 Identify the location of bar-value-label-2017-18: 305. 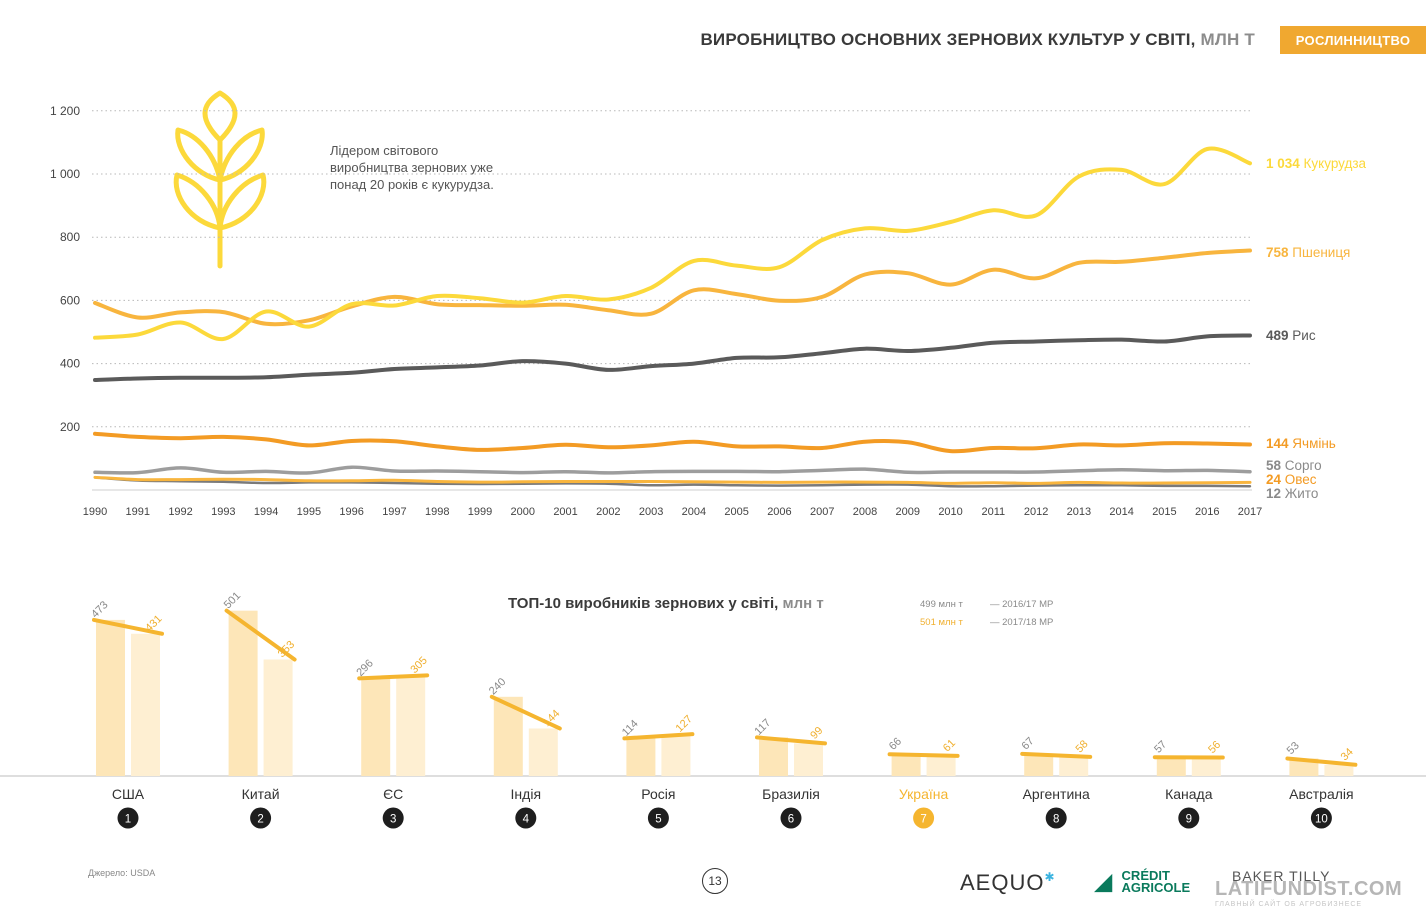
(418, 664).